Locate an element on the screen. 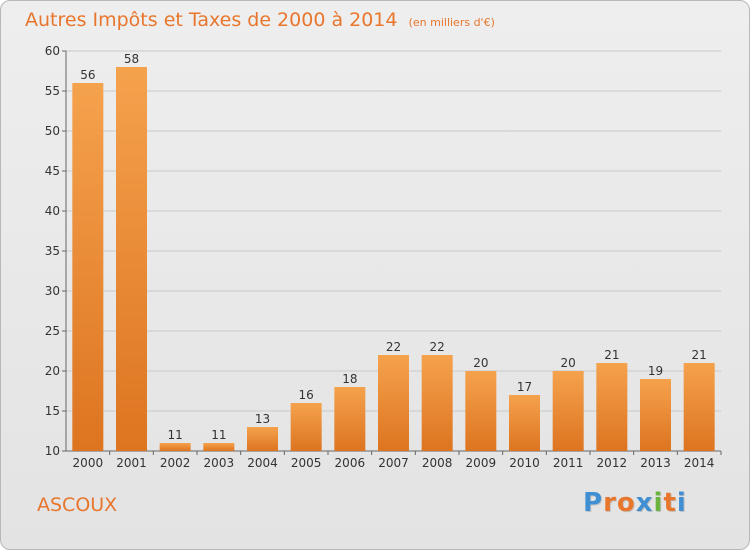  bar-2005 is located at coordinates (306, 427).